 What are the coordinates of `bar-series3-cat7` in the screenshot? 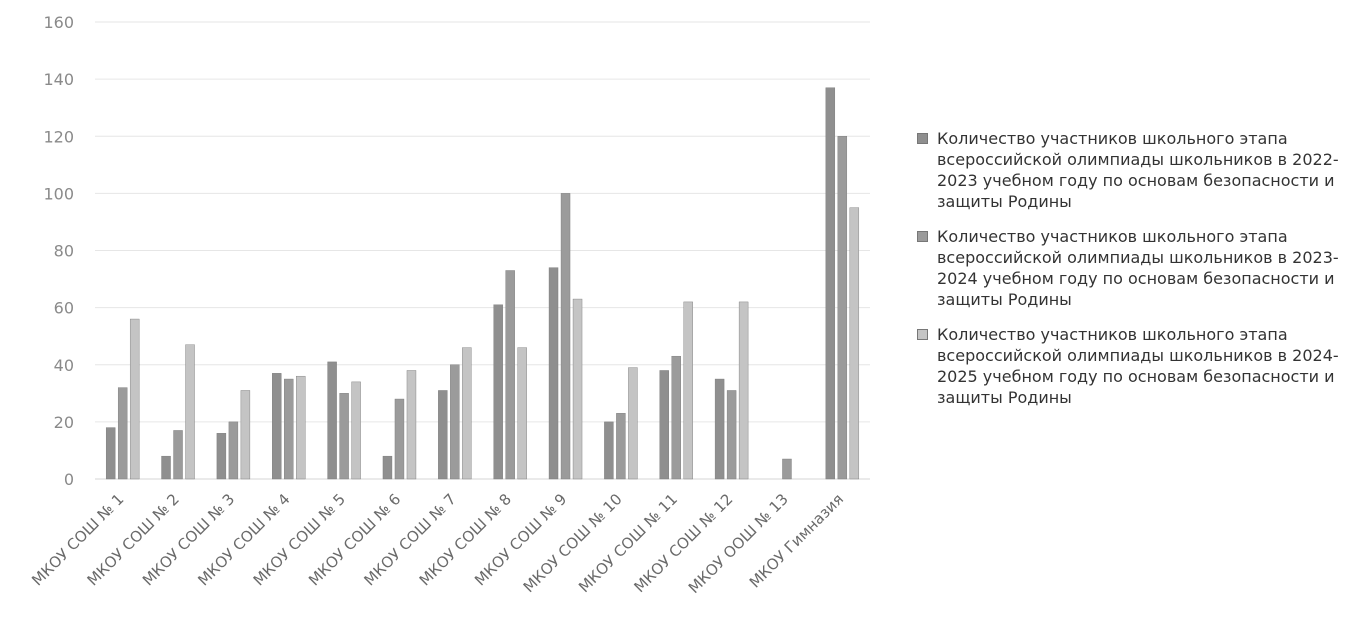 It's located at (467, 413).